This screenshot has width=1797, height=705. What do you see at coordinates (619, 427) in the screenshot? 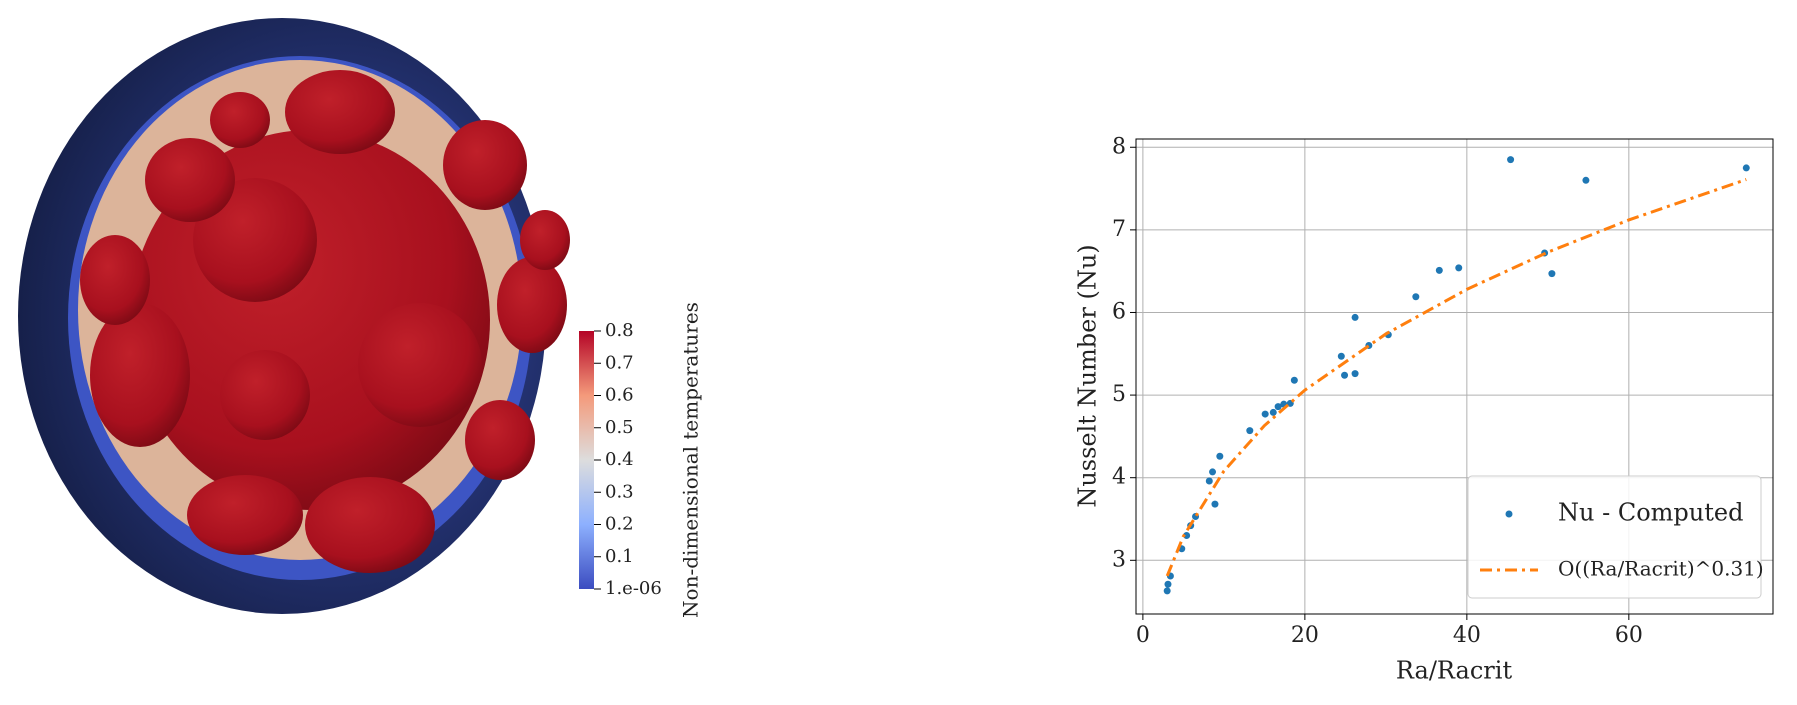
I see `colorbar-tick-label: 0.5` at bounding box center [619, 427].